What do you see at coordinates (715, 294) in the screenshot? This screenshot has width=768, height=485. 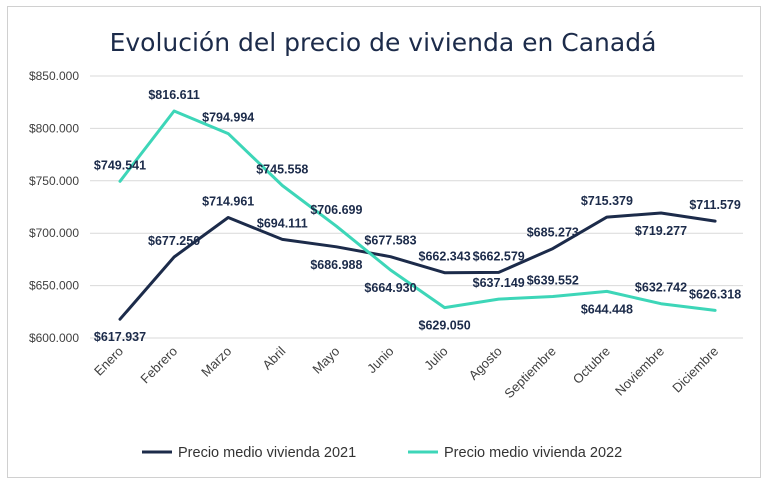 I see `data-label: $626.318` at bounding box center [715, 294].